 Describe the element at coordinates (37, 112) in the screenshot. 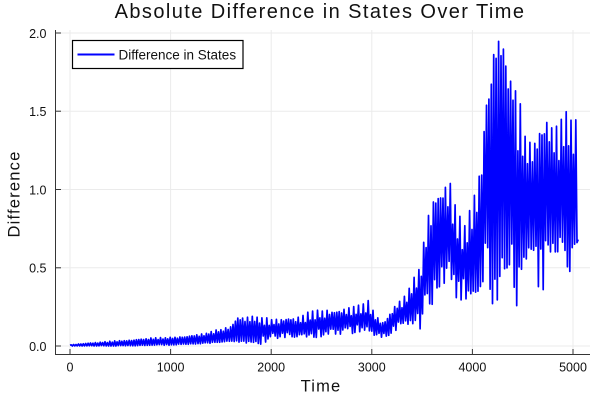

I see `svg-text: 1.5` at that location.